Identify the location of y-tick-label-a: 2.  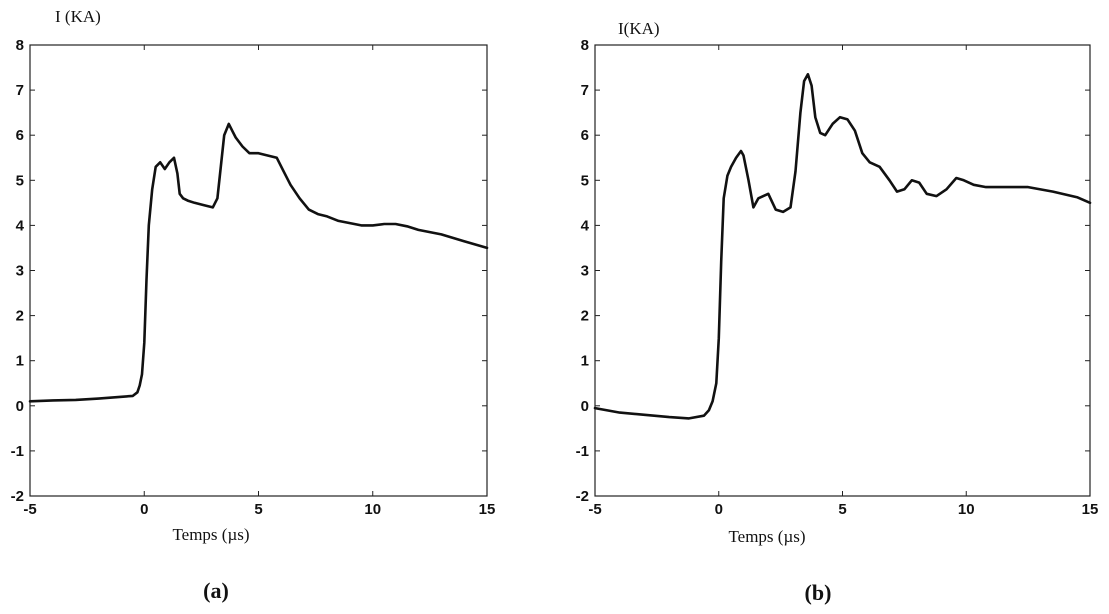
(20, 316).